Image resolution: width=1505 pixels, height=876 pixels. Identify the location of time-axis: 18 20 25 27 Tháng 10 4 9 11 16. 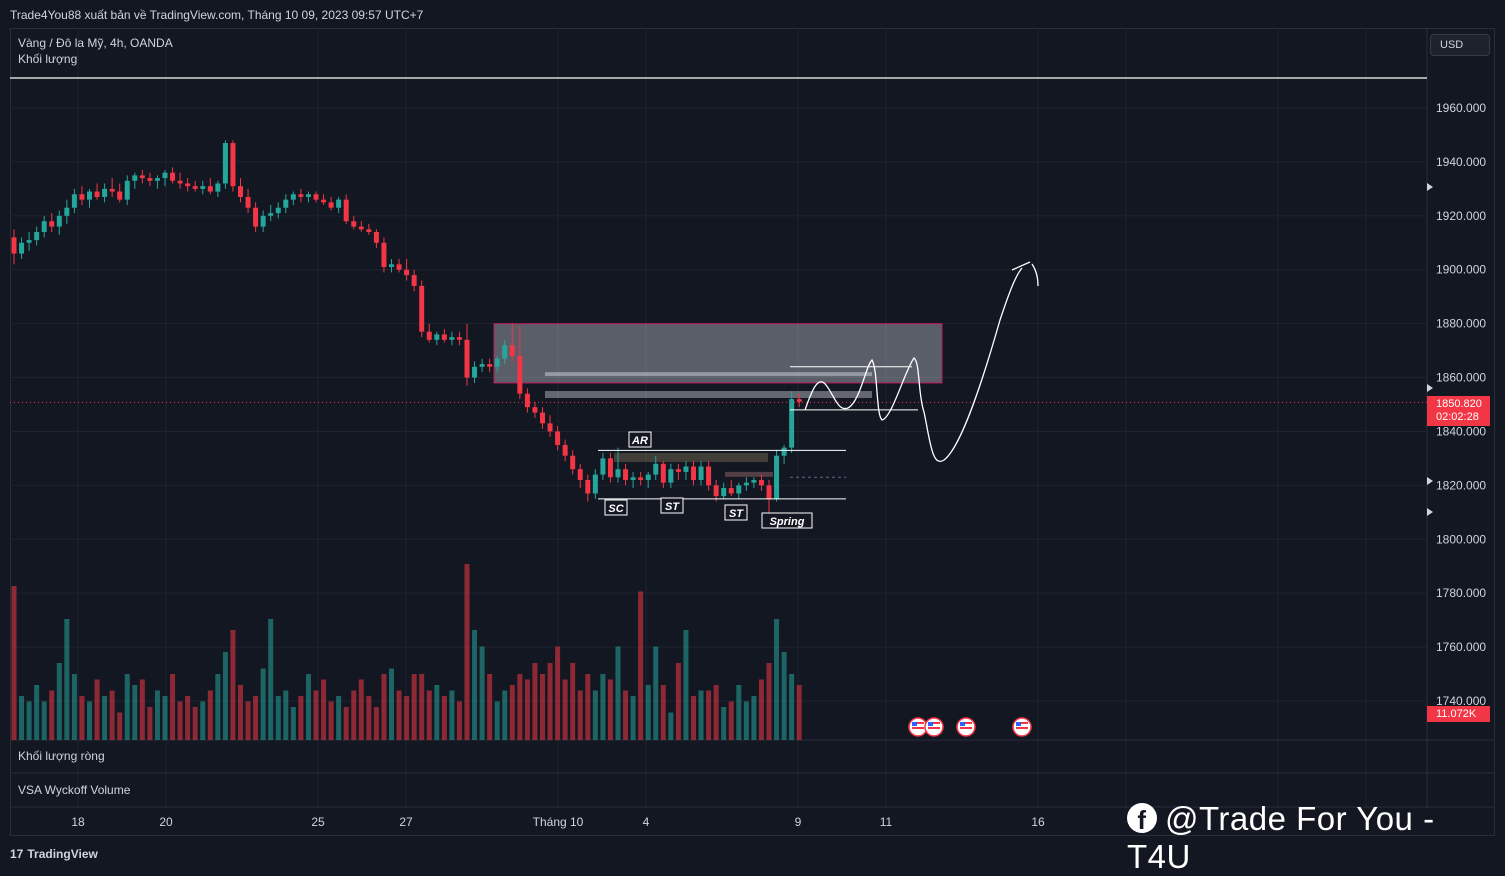
(558, 822).